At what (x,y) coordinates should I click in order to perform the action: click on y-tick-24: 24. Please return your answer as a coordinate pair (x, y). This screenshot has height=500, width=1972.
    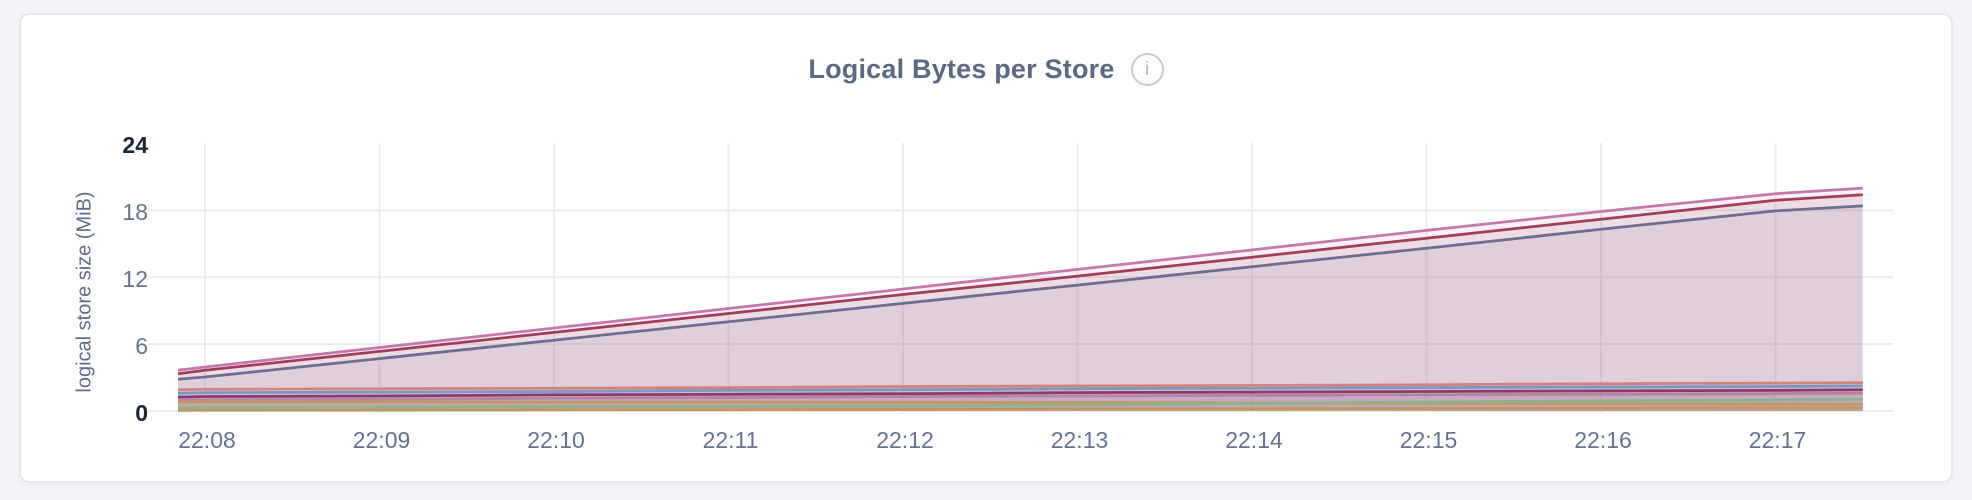
    Looking at the image, I should click on (135, 145).